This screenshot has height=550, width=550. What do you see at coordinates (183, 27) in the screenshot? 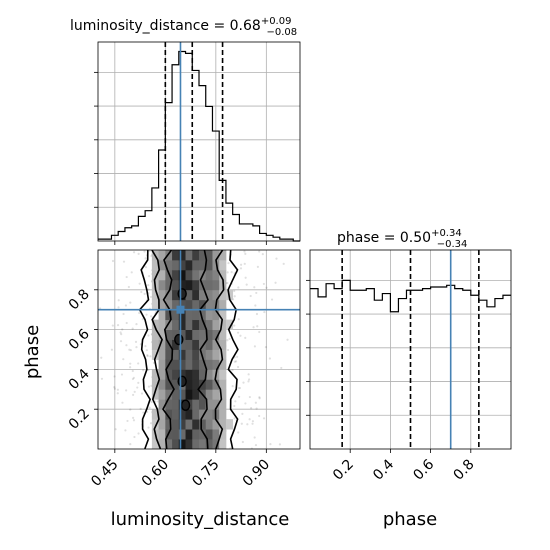
I see `luminosity-distance-title: luminosity_distance = 0.68+0.09 −0.08` at bounding box center [183, 27].